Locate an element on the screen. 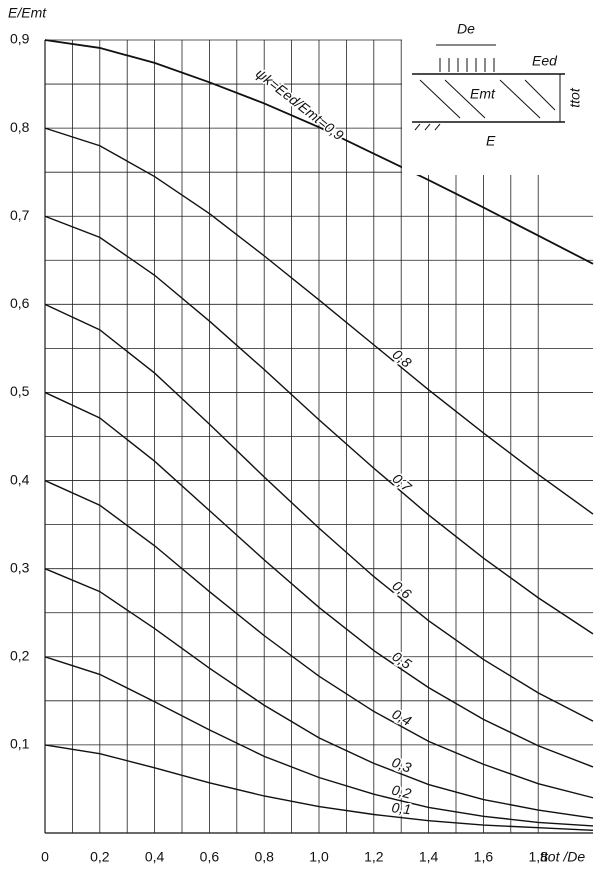 The width and height of the screenshot is (606, 875). y-tick-label: 0,2 is located at coordinates (20, 655).